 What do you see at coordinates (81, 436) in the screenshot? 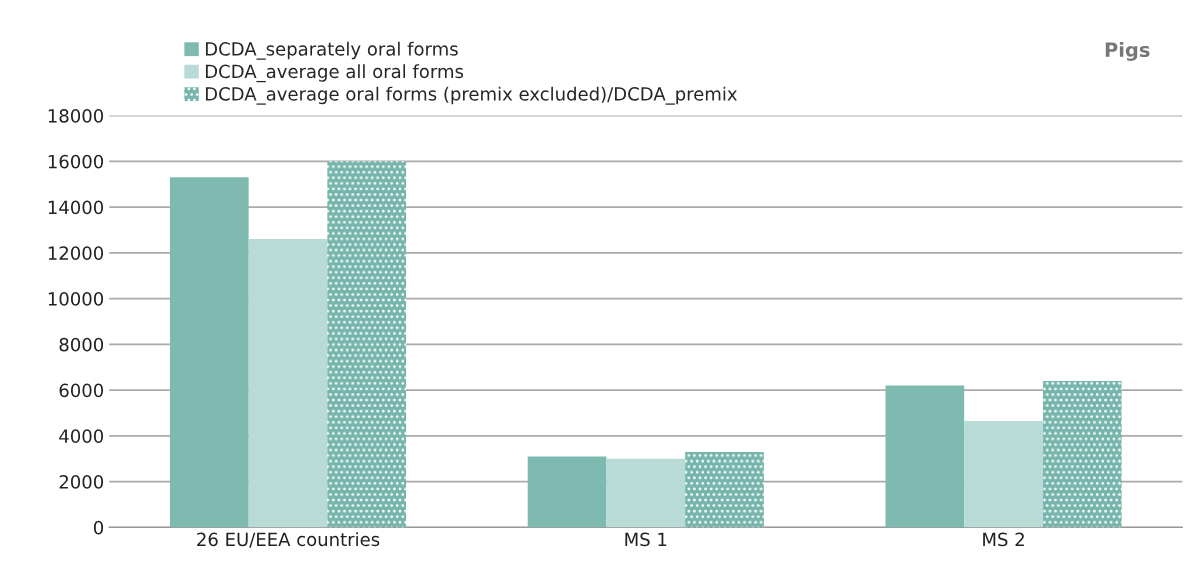
I see `y-tick-label: 4000` at bounding box center [81, 436].